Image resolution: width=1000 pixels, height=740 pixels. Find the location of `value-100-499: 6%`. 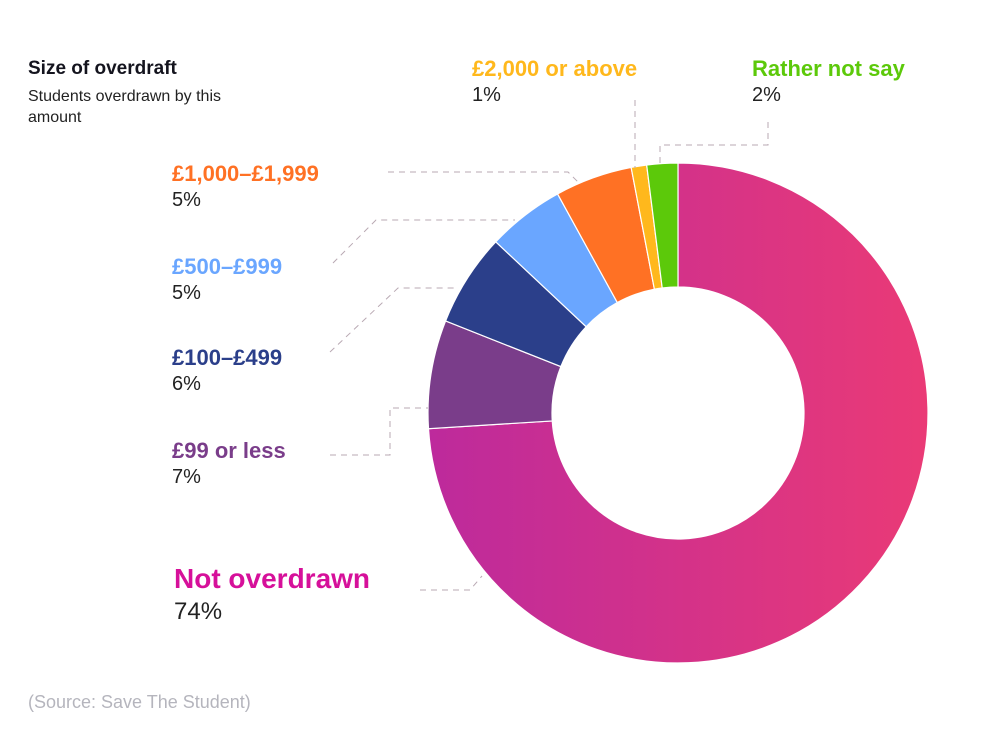

value-100-499: 6% is located at coordinates (186, 384).